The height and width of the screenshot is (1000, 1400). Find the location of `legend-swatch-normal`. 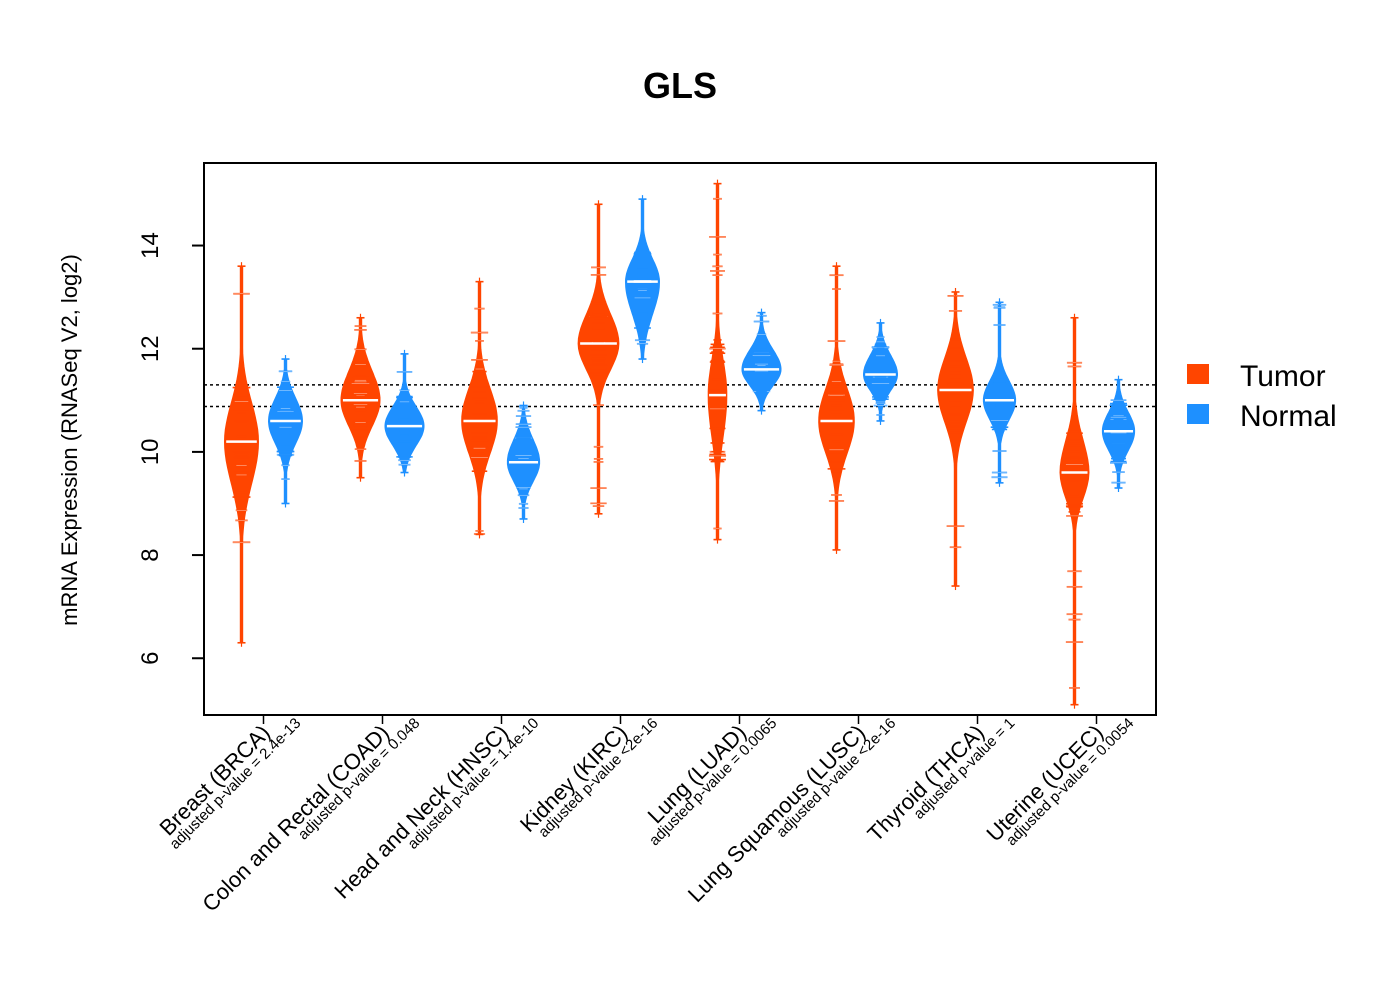

legend-swatch-normal is located at coordinates (1198, 414).